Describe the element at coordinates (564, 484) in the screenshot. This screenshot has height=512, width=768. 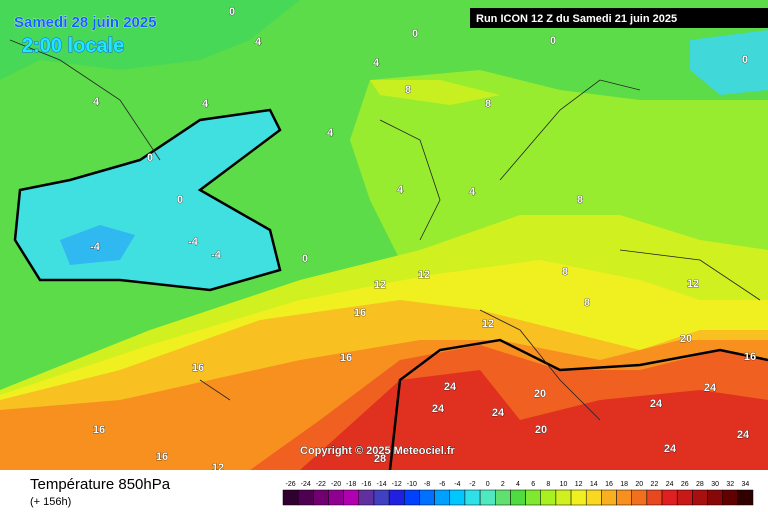
I see `legend-label: 10` at that location.